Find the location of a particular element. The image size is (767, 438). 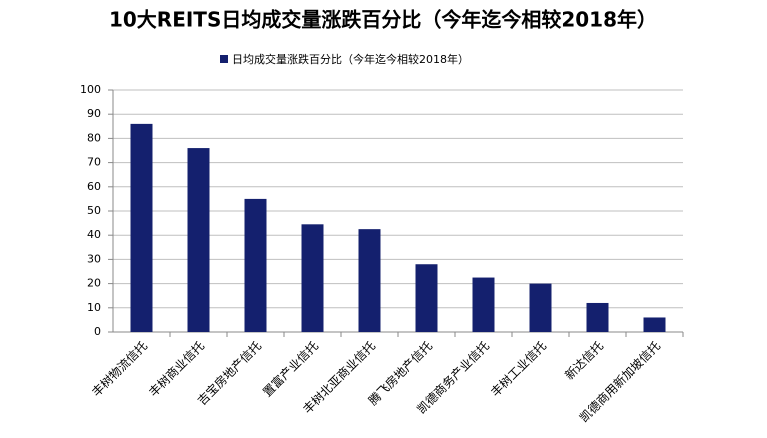

legend-label: 日均成交量涨跌百分比（今年迄今相较2018年） is located at coordinates (350, 59).